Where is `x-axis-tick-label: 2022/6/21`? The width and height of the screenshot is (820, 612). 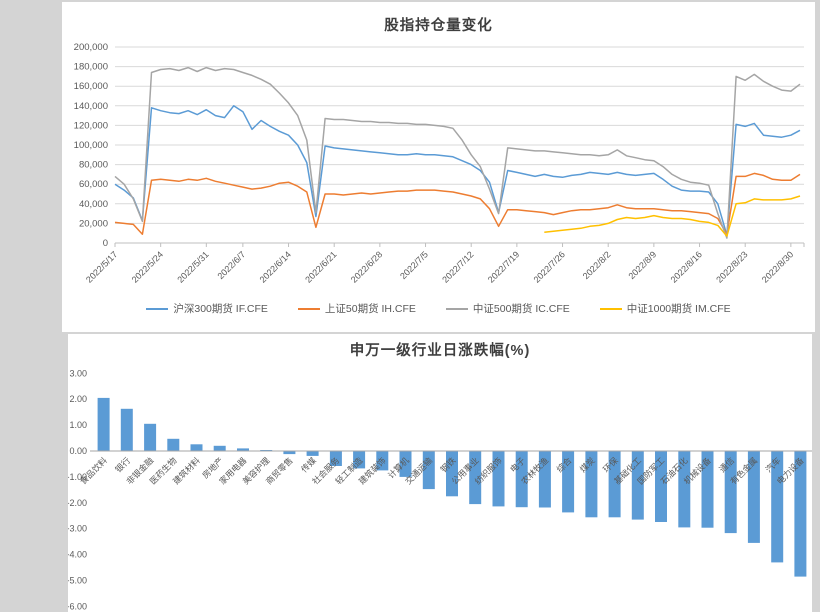
x-axis-tick-label: 2022/6/21 is located at coordinates (320, 266).